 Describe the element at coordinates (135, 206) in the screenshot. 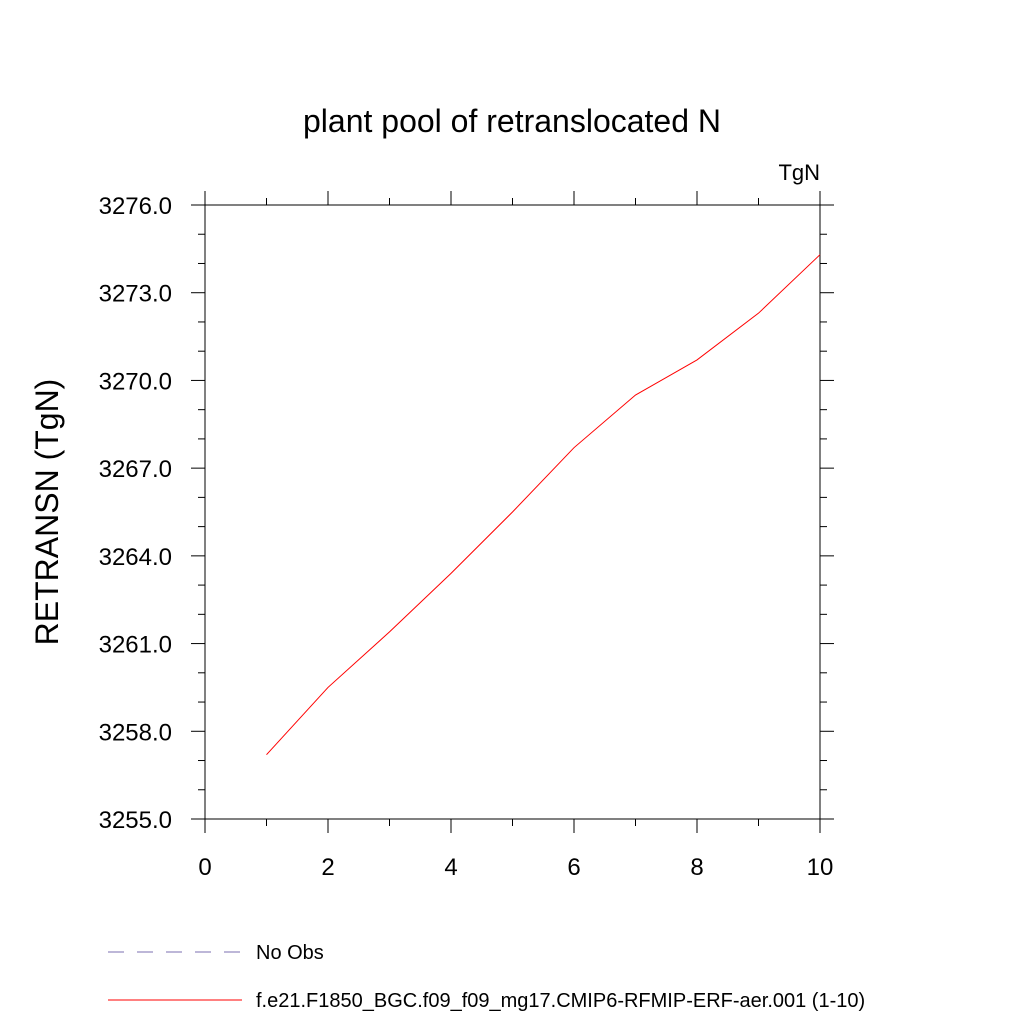

I see `y-tick-label: 3276.0` at that location.